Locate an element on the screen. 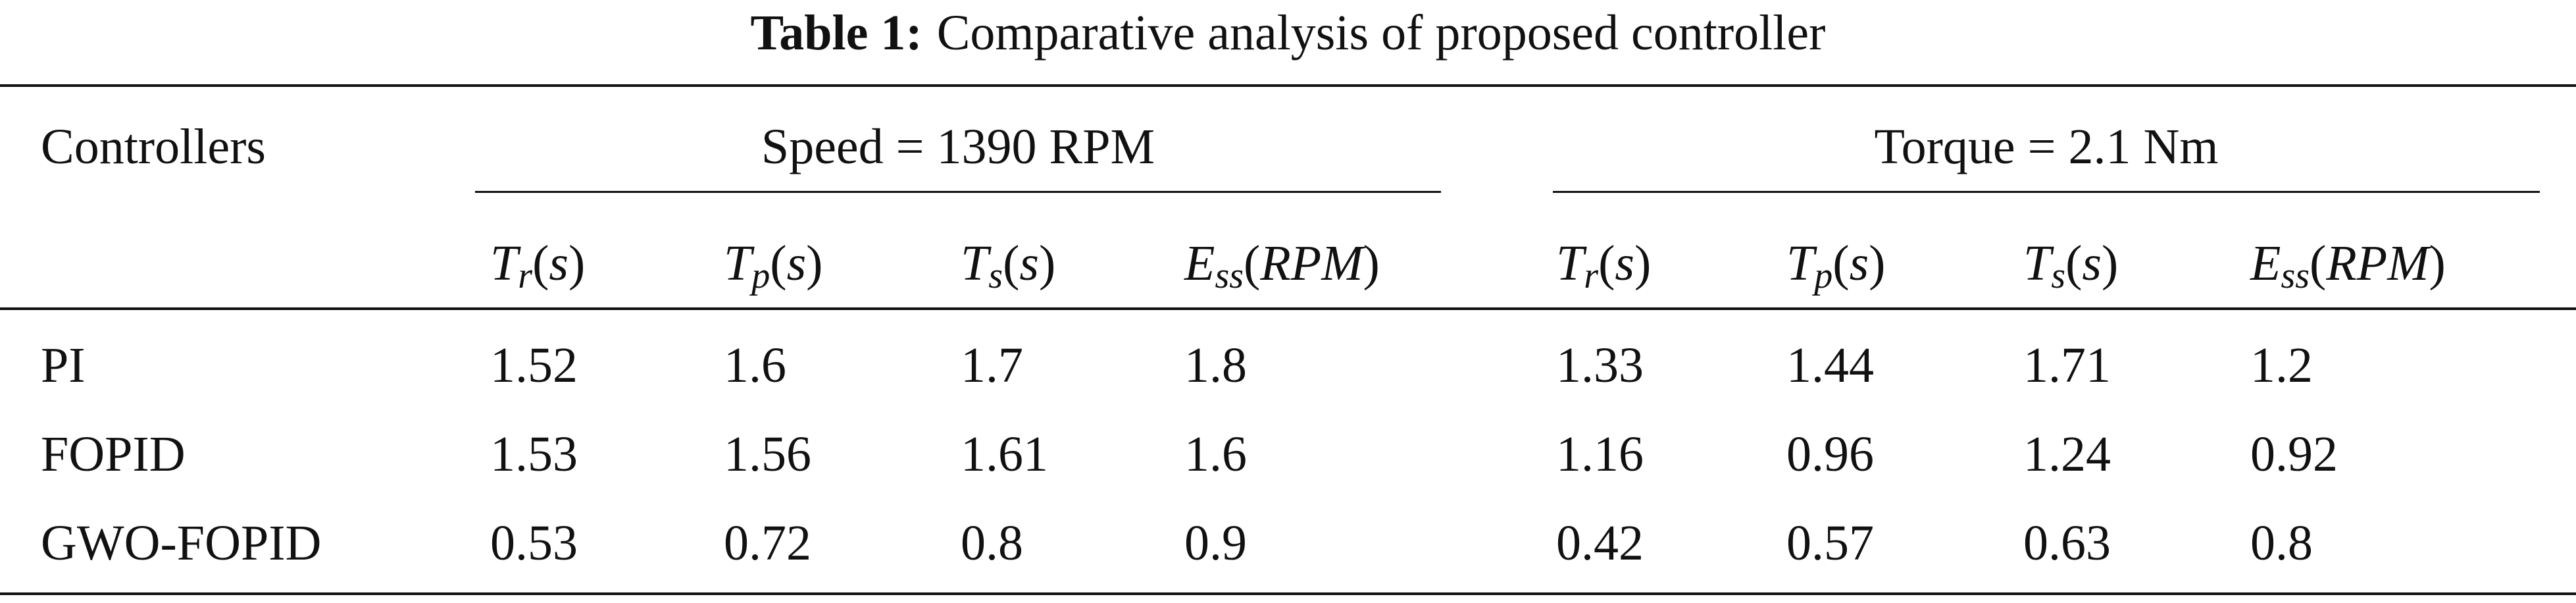 Image resolution: width=2576 pixels, height=603 pixels. row-2-value-1: 0.72 is located at coordinates (767, 543).